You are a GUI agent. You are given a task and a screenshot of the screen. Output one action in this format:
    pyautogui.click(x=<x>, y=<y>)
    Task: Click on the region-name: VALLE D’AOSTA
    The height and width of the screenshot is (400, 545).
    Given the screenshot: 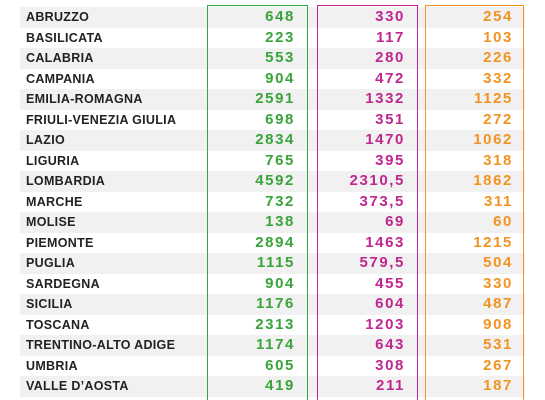 What is the action you would take?
    pyautogui.click(x=77, y=386)
    